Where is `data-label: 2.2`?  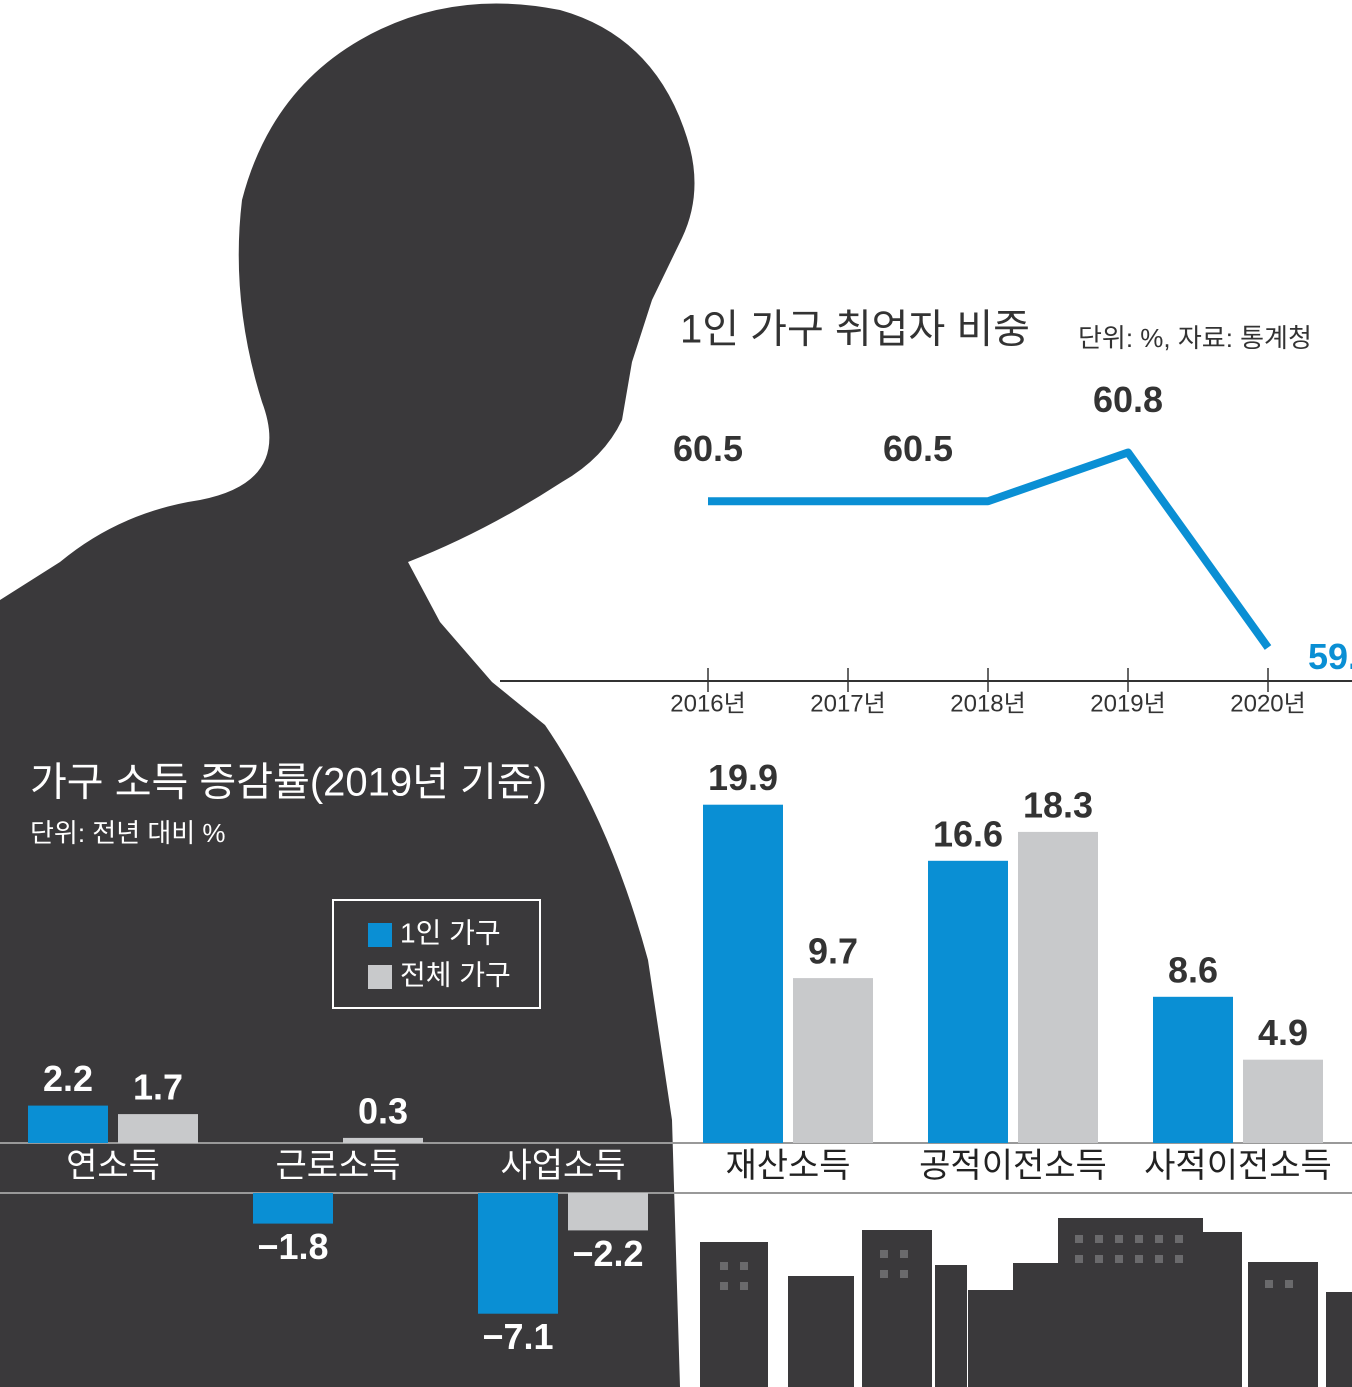
data-label: 2.2 is located at coordinates (68, 1078).